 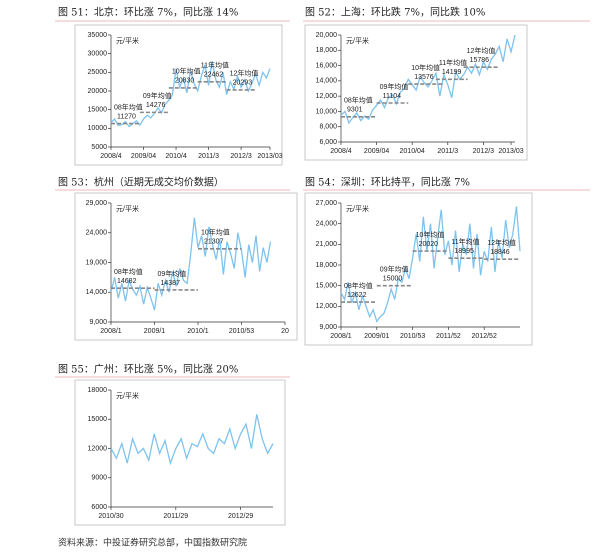 What do you see at coordinates (97, 233) in the screenshot?
I see `y-tick-label: 24,000` at bounding box center [97, 233].